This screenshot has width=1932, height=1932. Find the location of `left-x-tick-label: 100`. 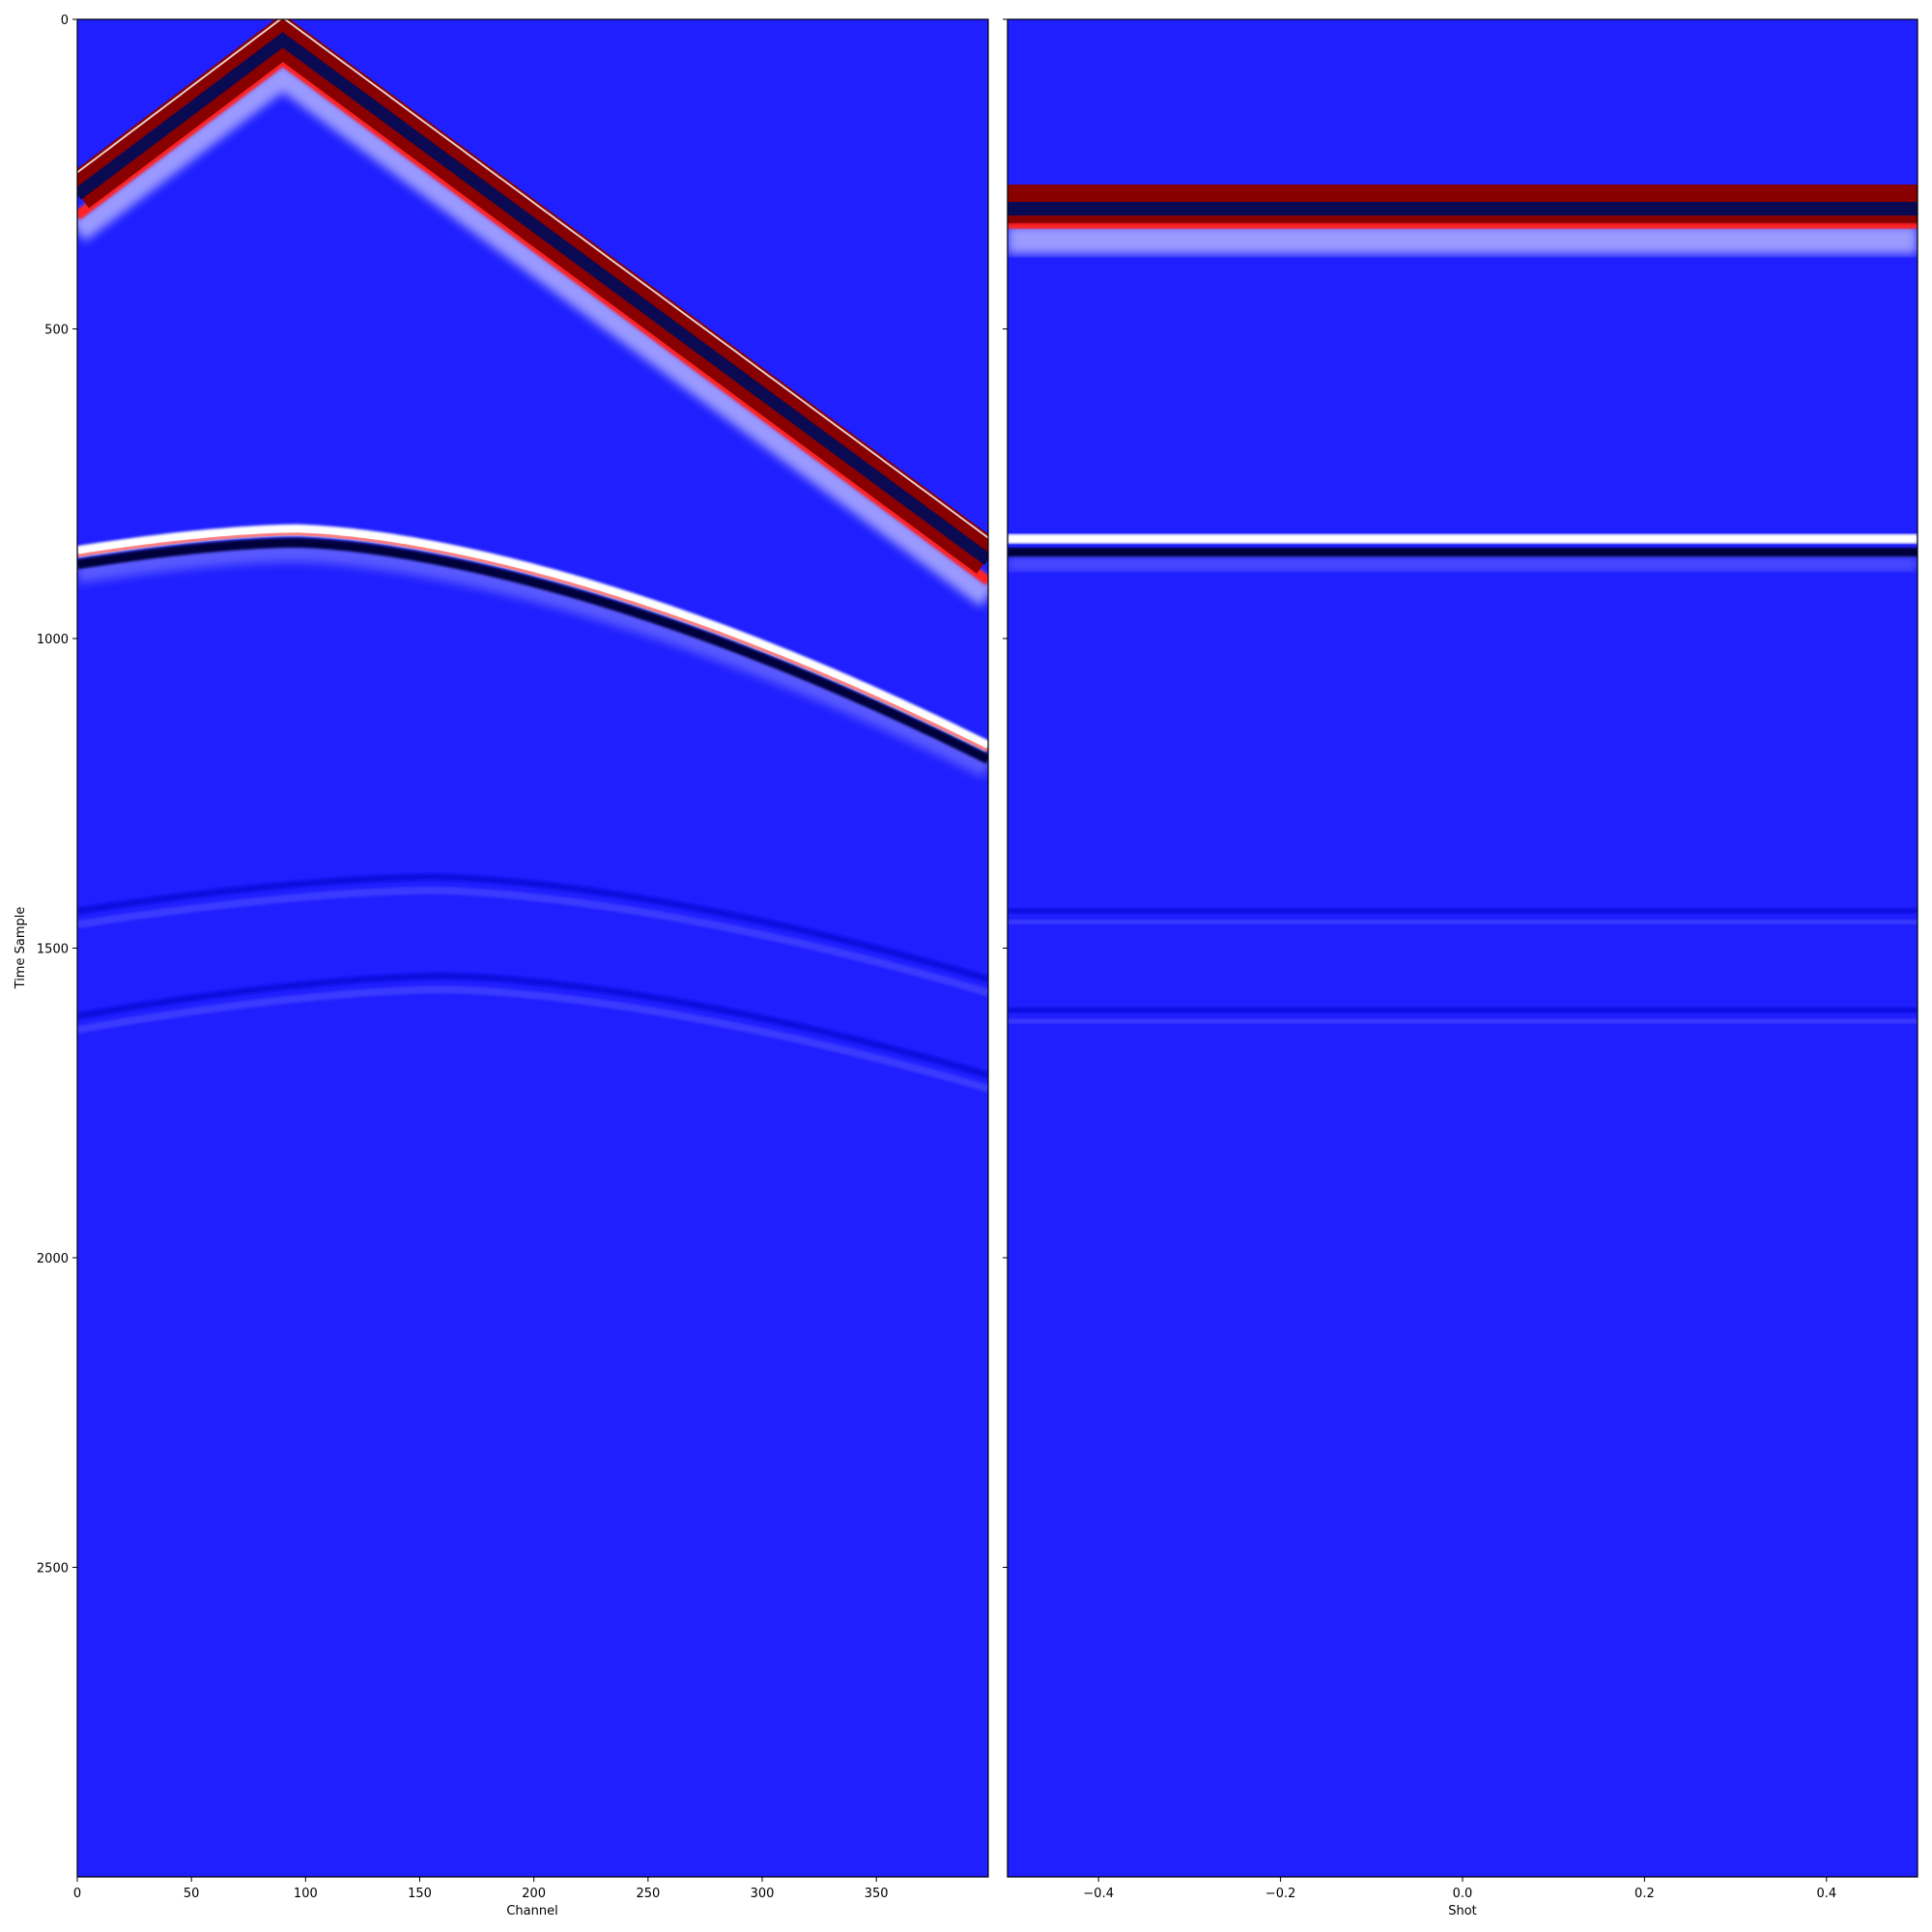

left-x-tick-label: 100 is located at coordinates (306, 1894).